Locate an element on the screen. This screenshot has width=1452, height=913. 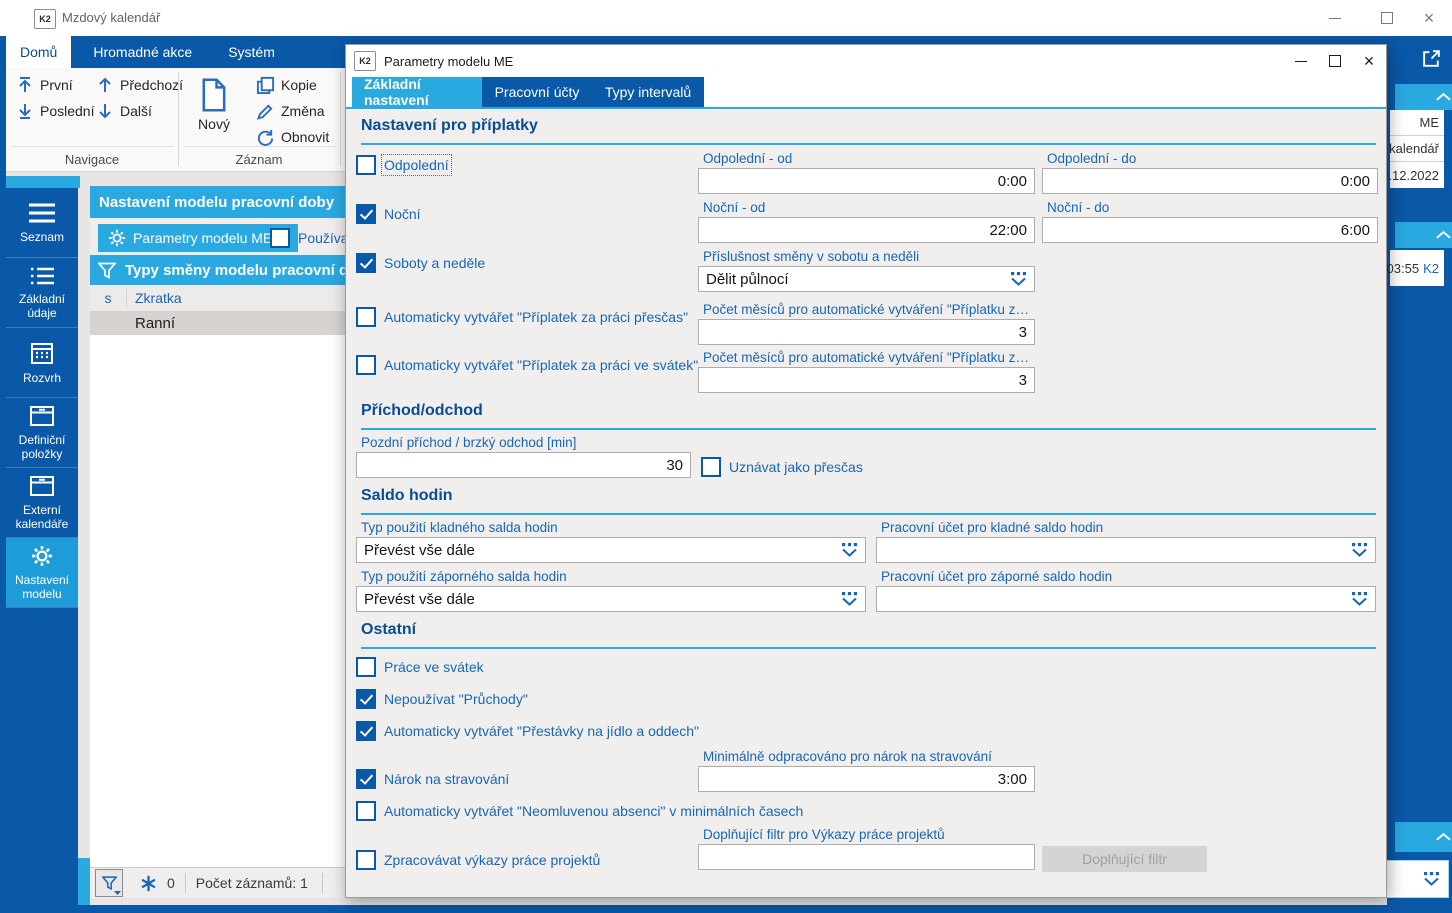
close-button: × is located at coordinates (1429, 18).